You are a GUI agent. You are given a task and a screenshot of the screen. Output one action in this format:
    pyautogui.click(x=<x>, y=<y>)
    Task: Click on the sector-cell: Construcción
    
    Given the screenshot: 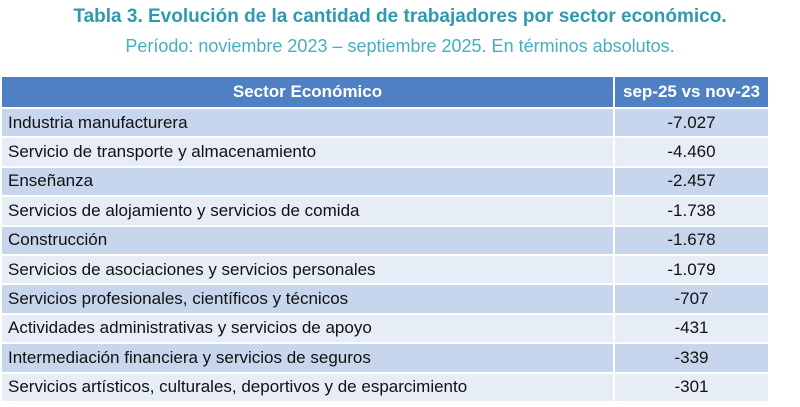 What is the action you would take?
    pyautogui.click(x=307, y=240)
    